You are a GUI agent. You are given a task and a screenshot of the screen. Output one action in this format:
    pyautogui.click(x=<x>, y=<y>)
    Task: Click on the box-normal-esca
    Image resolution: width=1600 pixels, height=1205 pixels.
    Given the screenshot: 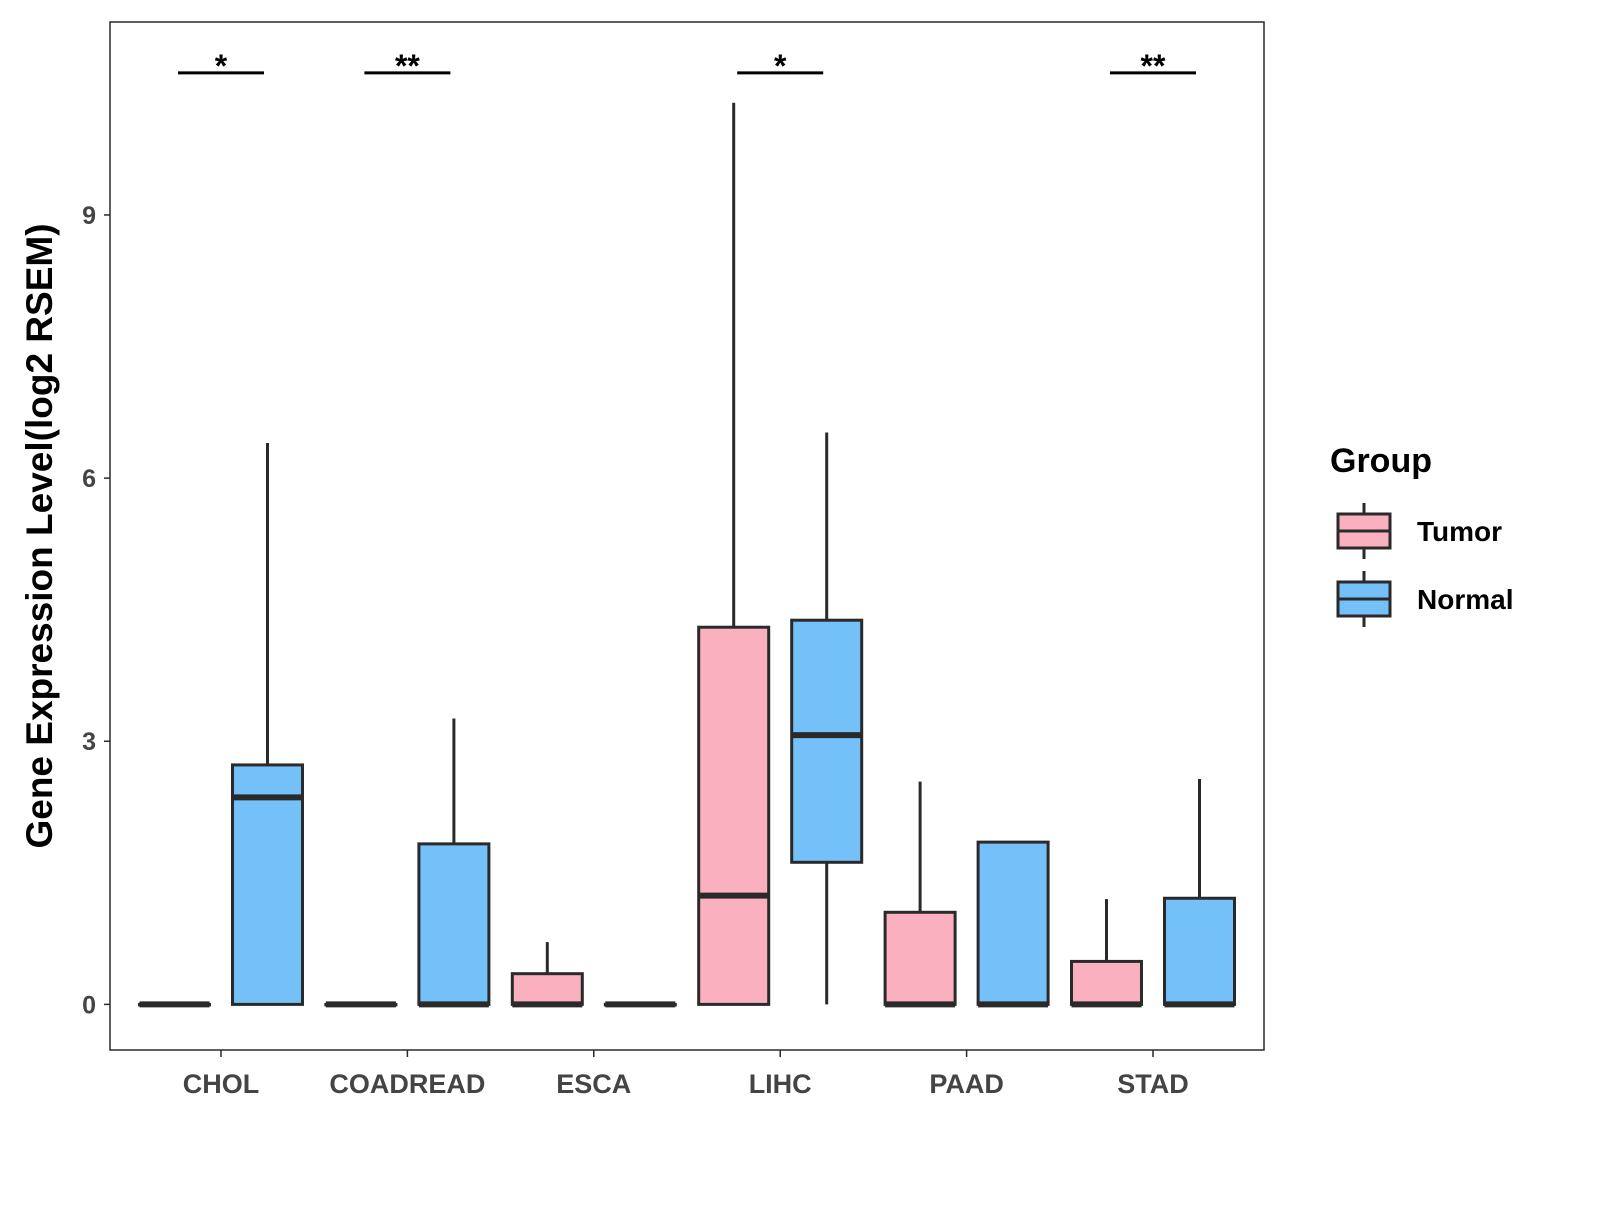 What is the action you would take?
    pyautogui.click(x=640, y=1004)
    